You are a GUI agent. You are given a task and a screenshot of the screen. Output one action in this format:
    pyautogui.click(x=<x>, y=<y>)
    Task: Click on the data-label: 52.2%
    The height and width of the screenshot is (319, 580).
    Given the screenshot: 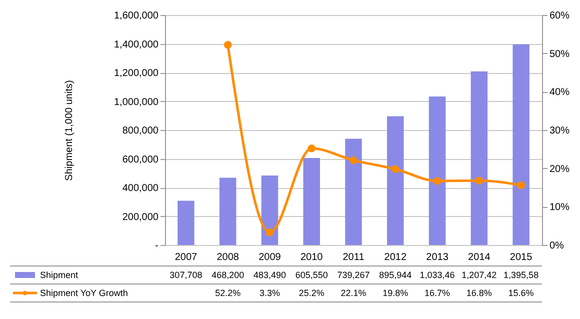 What is the action you would take?
    pyautogui.click(x=228, y=293)
    